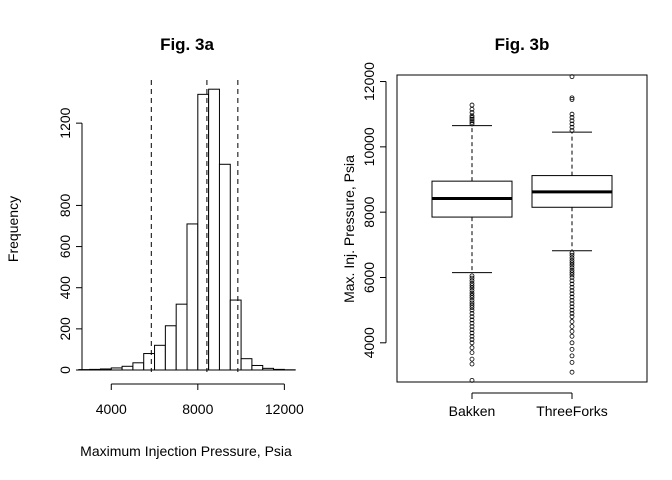  I want to click on hist-y-tick-label: 600, so click(65, 247).